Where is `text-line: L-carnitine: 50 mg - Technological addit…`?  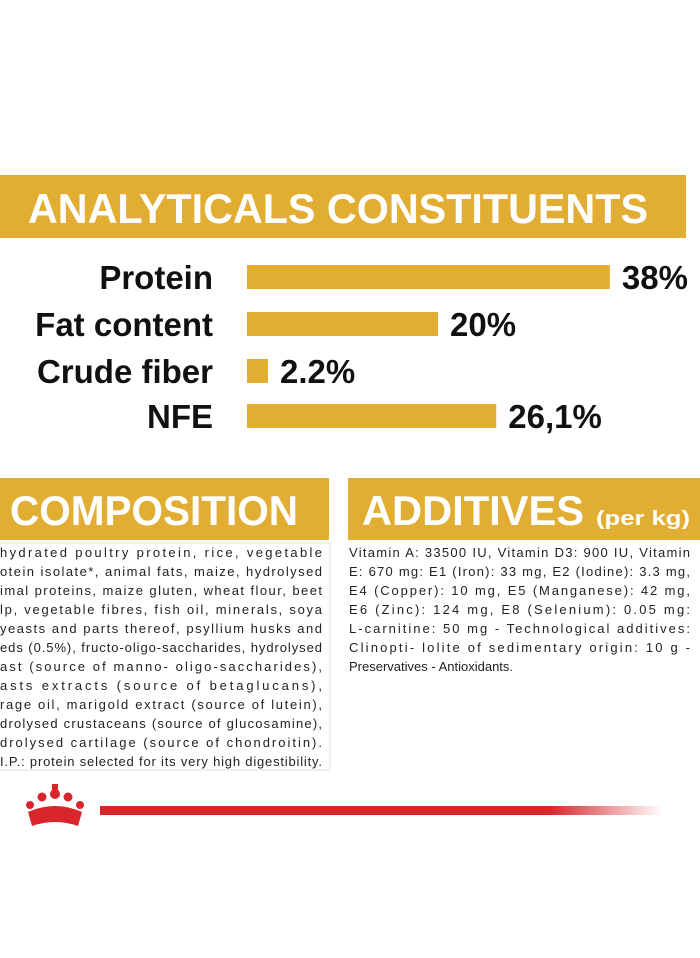
text-line: L-carnitine: 50 mg - Technological addit… is located at coordinates (519, 628).